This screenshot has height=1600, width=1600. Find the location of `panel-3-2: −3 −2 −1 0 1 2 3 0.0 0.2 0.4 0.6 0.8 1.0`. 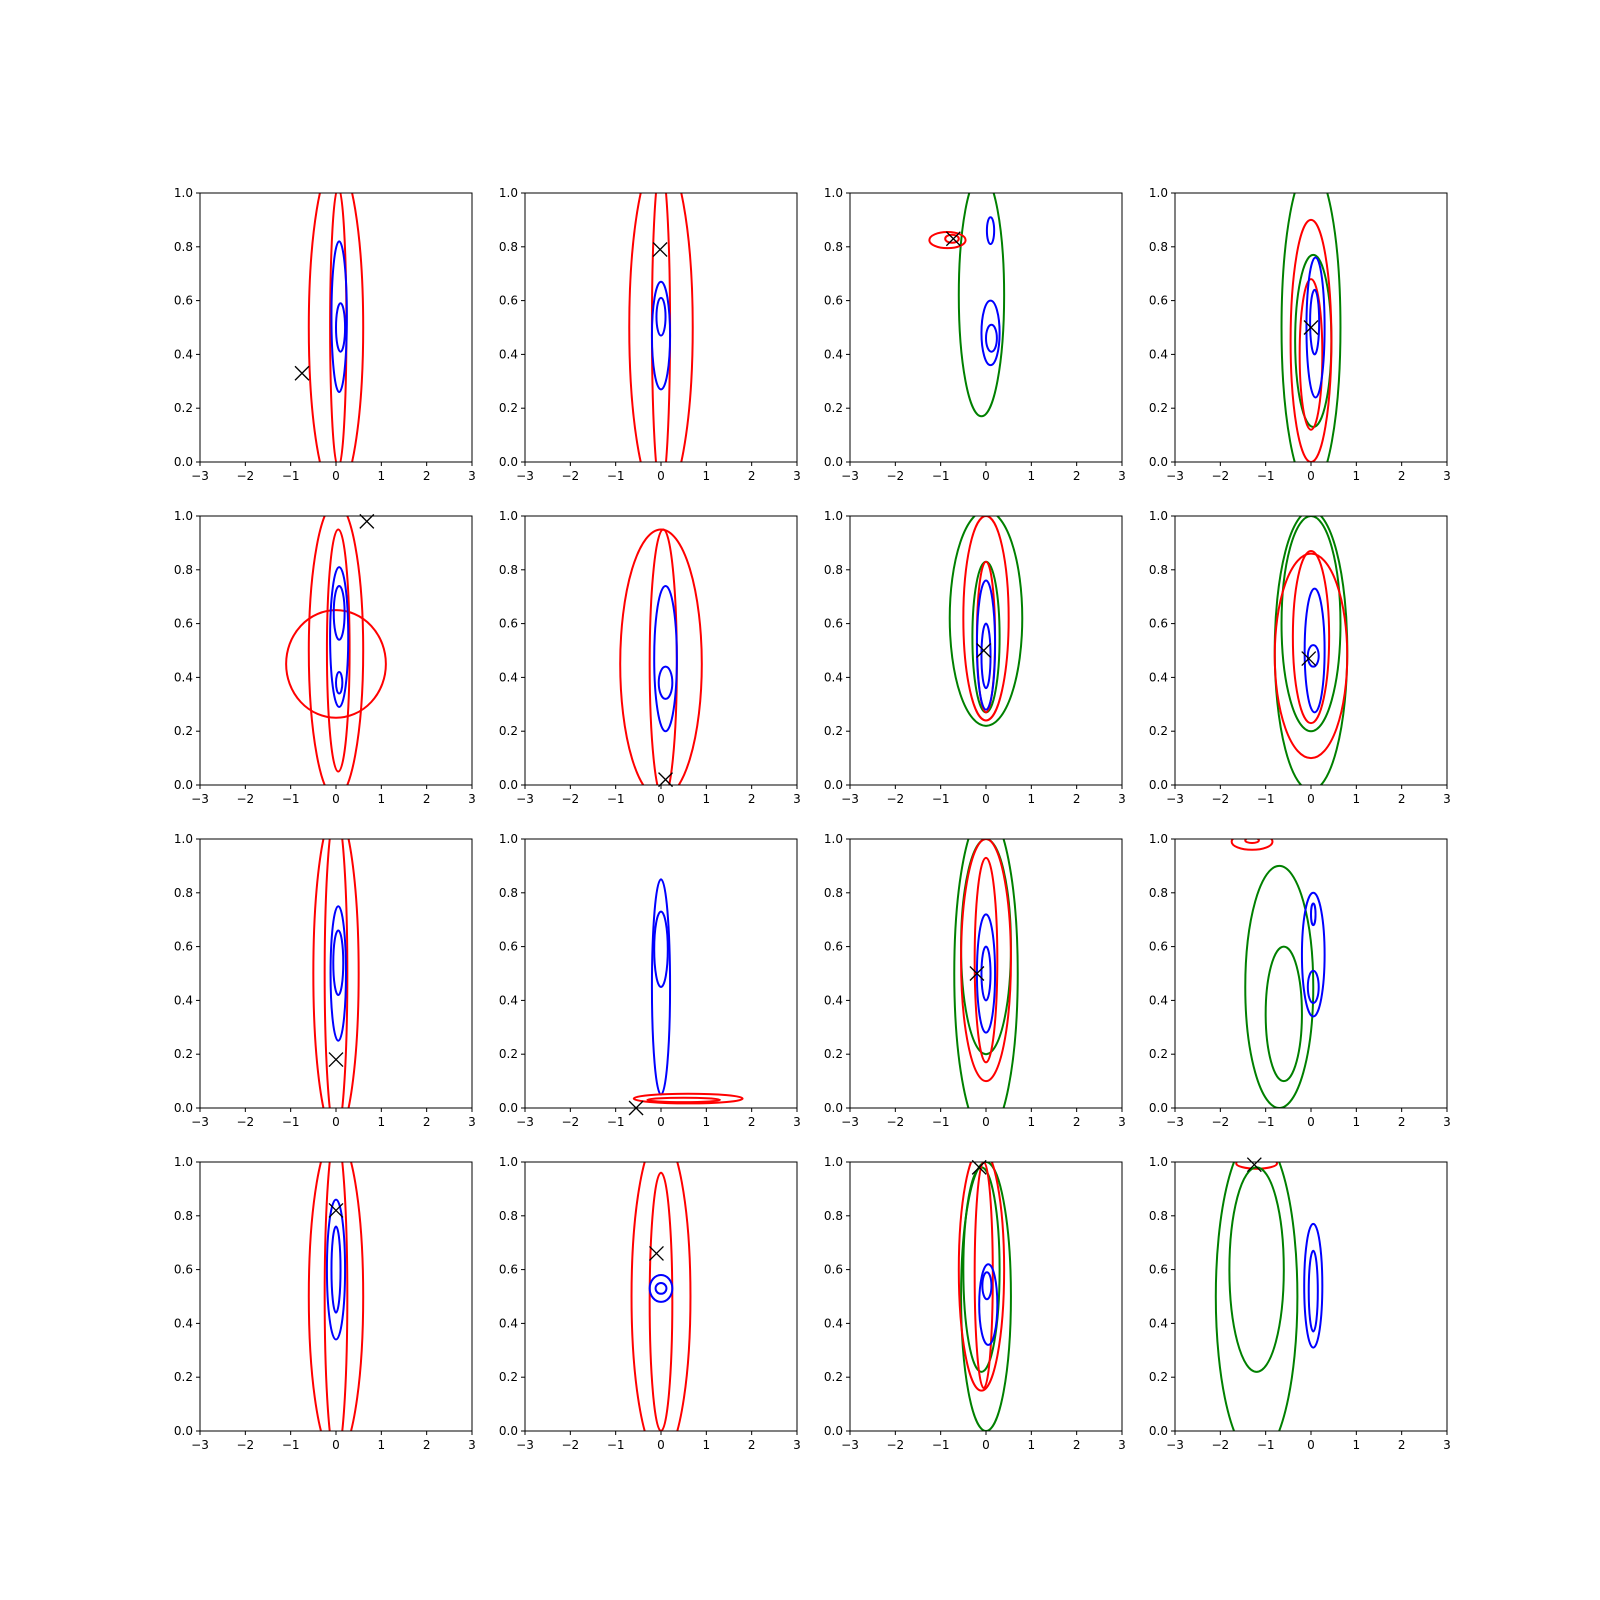

panel-3-2: −3 −2 −1 0 1 2 3 0.0 0.2 0.4 0.6 0.8 1.0 is located at coordinates (650, 980).